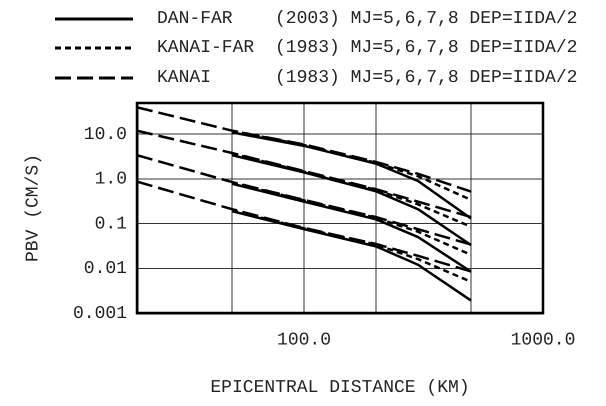 The image size is (606, 406). What do you see at coordinates (367, 48) in the screenshot?
I see `legend-label: KANAI-FAR (1983) MJ=5,6,7,8 DEP=IIDA/2` at bounding box center [367, 48].